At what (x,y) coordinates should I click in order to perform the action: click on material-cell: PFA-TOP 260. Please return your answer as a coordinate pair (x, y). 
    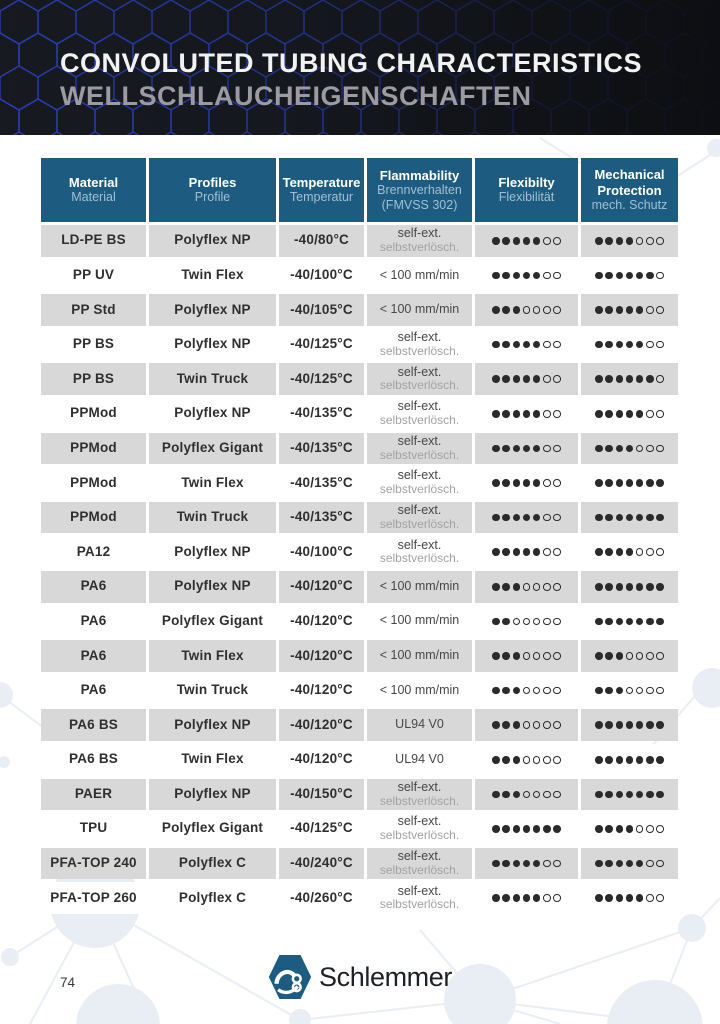
    Looking at the image, I should click on (93, 898).